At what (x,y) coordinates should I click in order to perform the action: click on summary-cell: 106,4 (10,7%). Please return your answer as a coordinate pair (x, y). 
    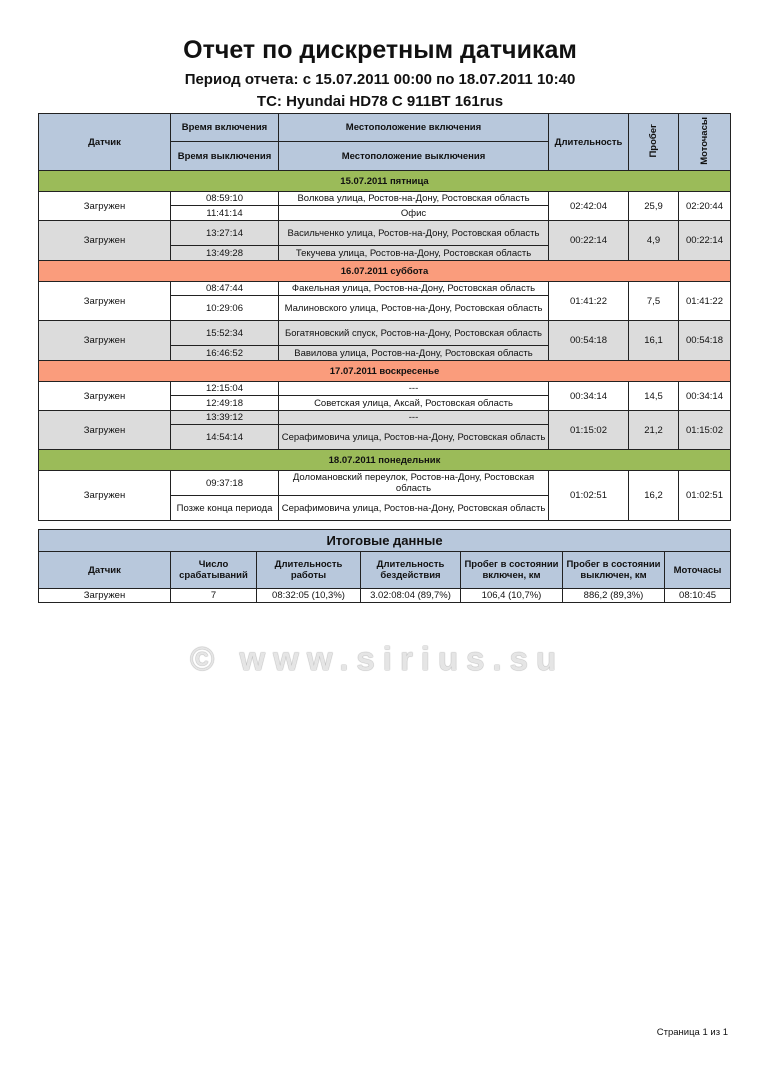
    Looking at the image, I should click on (511, 595).